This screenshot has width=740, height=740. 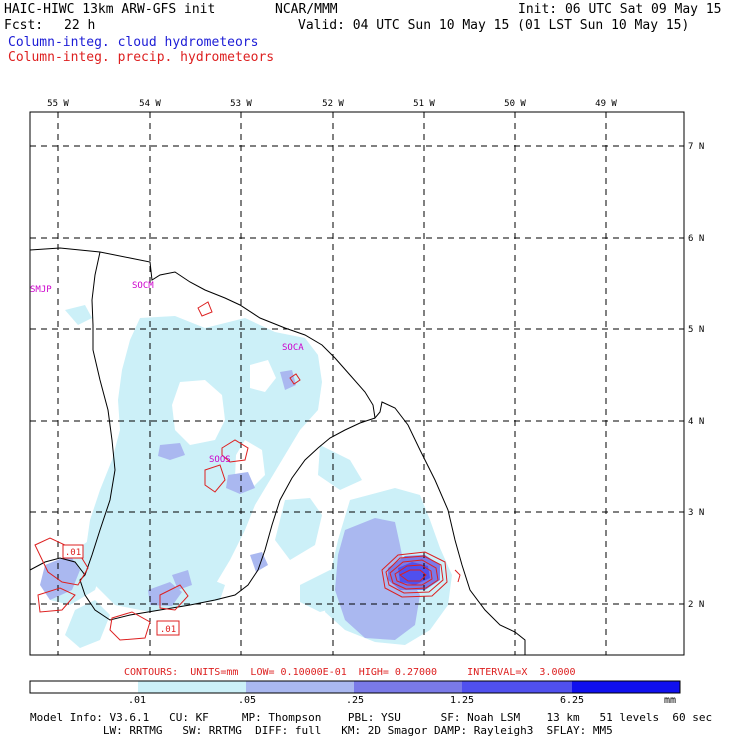 What do you see at coordinates (143, 286) in the screenshot?
I see `station-socm: SOCM` at bounding box center [143, 286].